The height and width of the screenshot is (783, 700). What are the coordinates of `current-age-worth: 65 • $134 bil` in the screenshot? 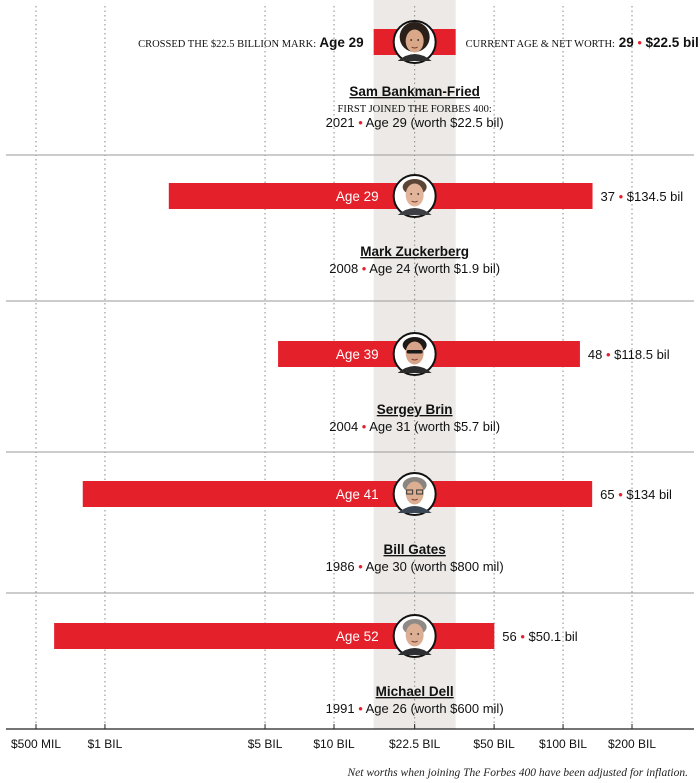 It's located at (636, 494).